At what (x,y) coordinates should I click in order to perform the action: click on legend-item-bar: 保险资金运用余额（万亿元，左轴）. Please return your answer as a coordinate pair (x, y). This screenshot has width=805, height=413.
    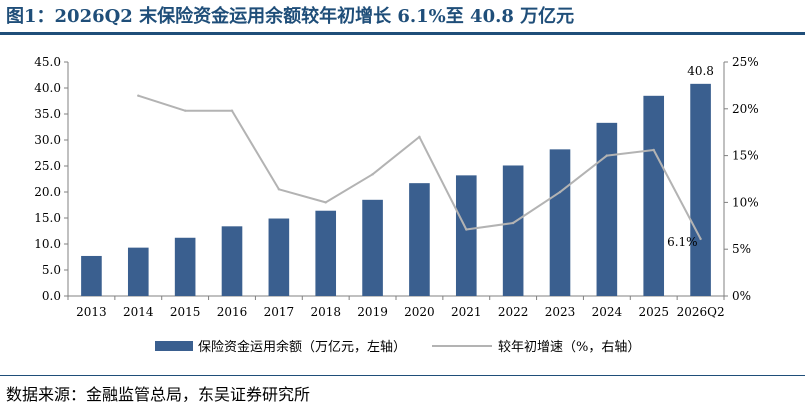
    Looking at the image, I should click on (280, 347).